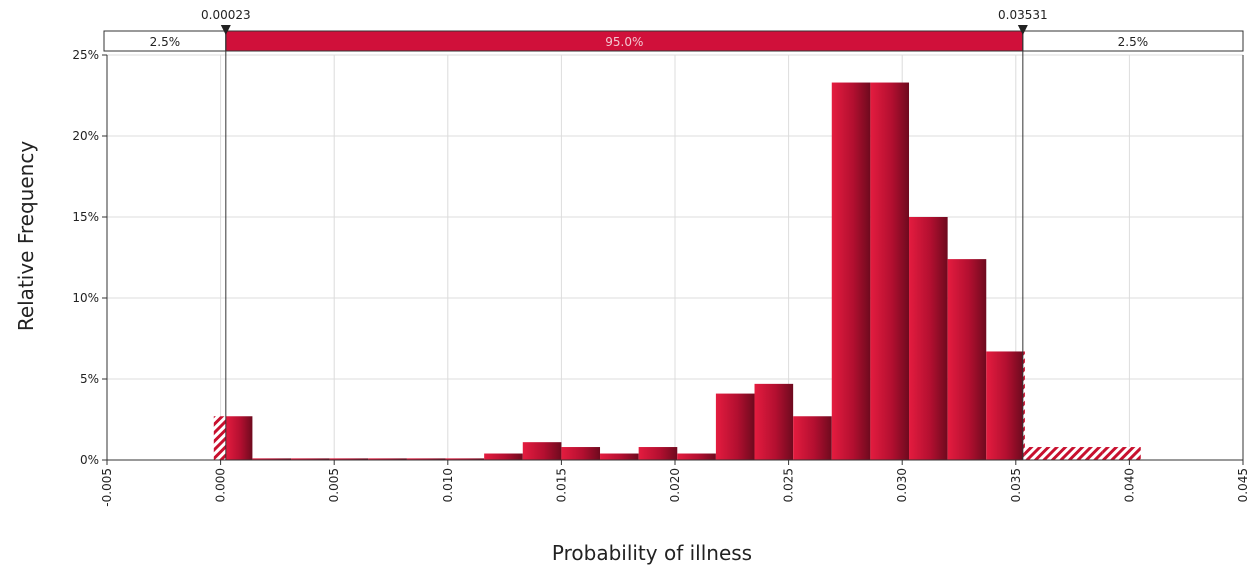 The image size is (1251, 570). I want to click on x-tick-label: 0.045, so click(1243, 485).